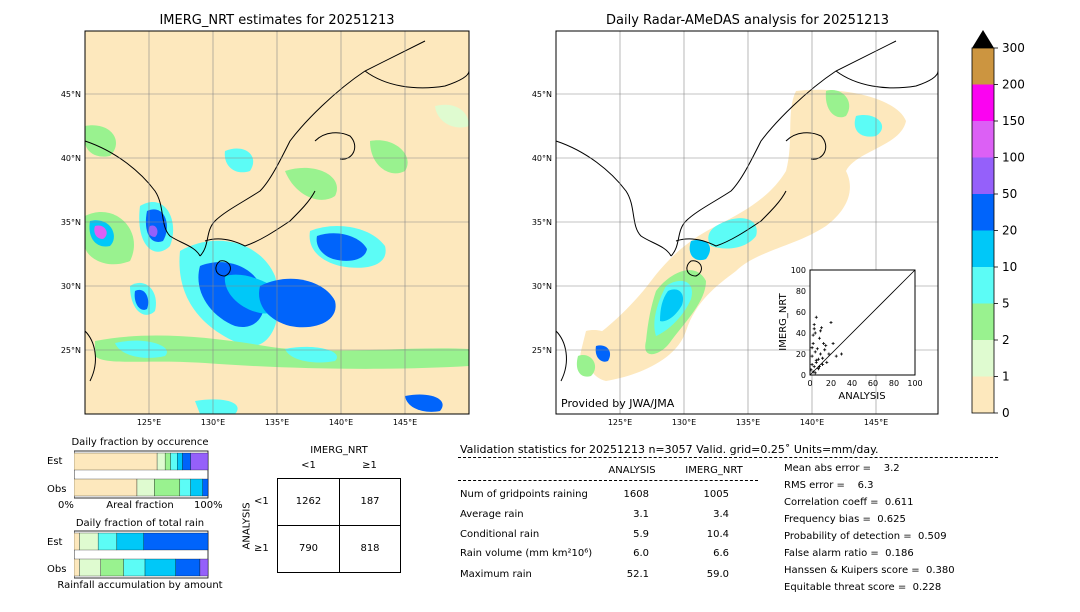  I want to click on stats-score: Probability of detection = 0.509, so click(865, 536).